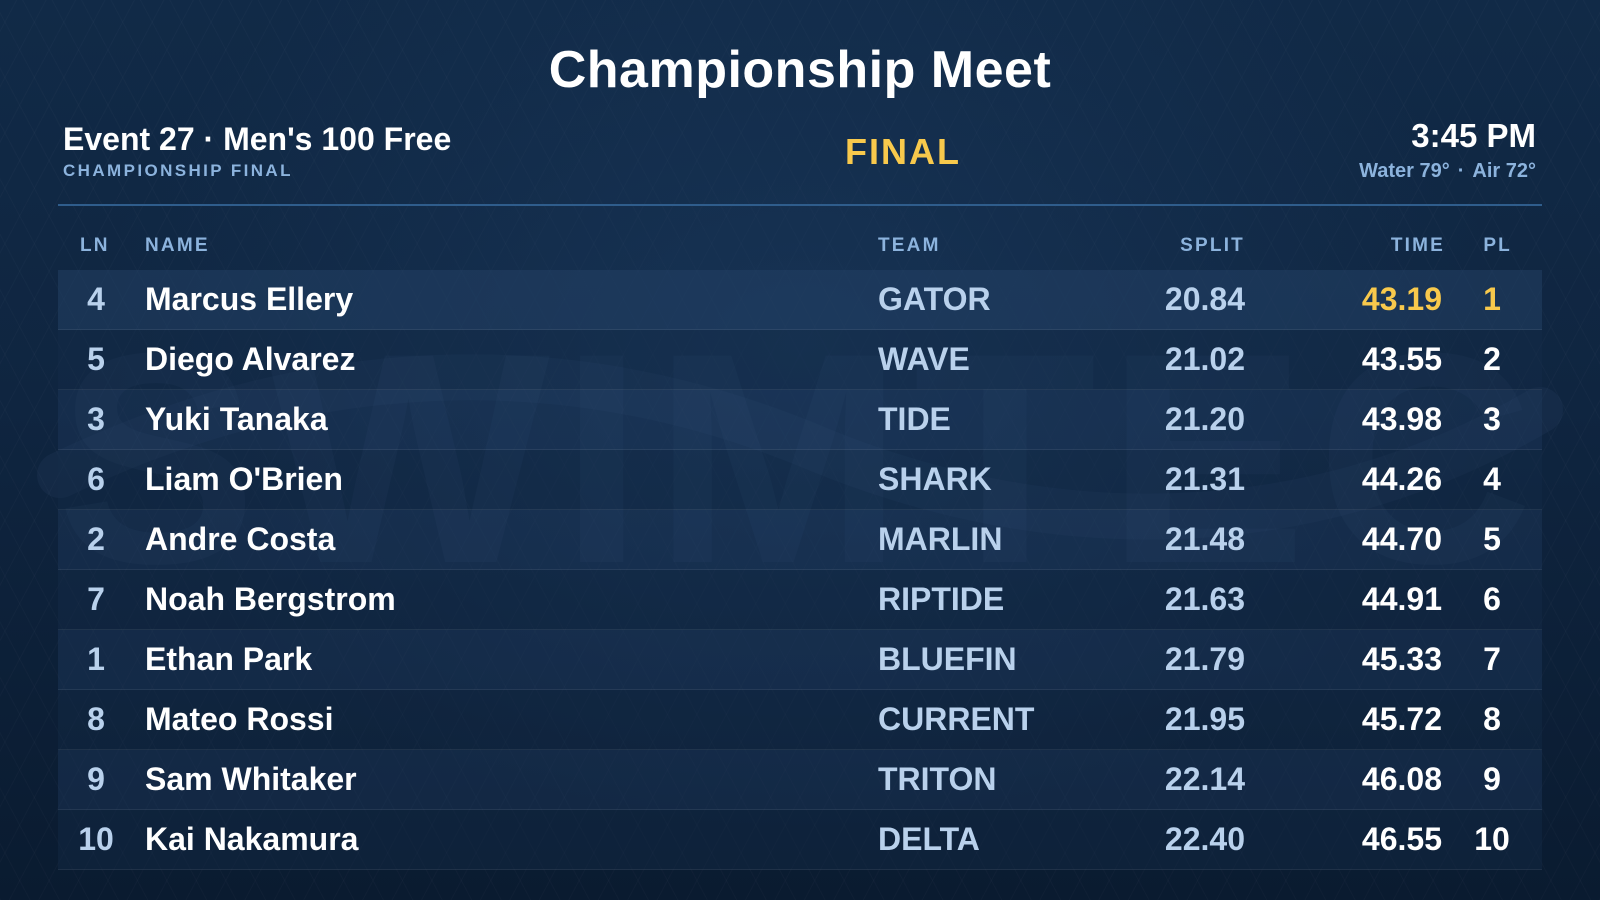 The height and width of the screenshot is (900, 1600). I want to click on place: 2, so click(1492, 359).